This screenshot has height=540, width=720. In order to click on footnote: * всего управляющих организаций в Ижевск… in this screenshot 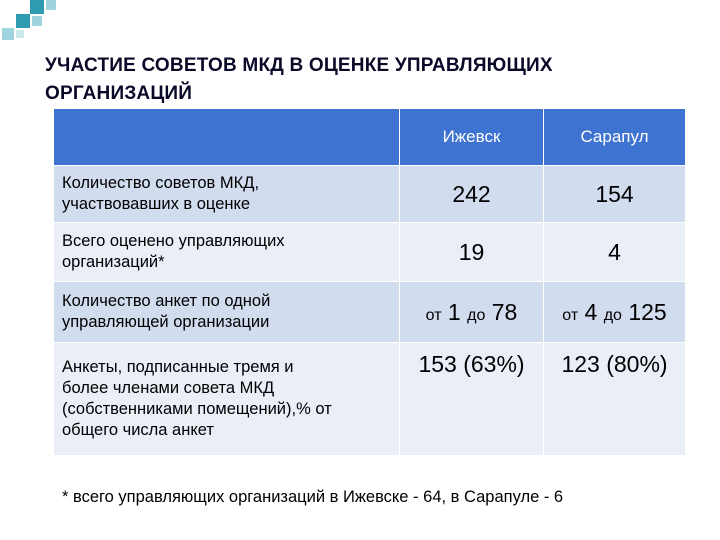, I will do `click(313, 497)`.